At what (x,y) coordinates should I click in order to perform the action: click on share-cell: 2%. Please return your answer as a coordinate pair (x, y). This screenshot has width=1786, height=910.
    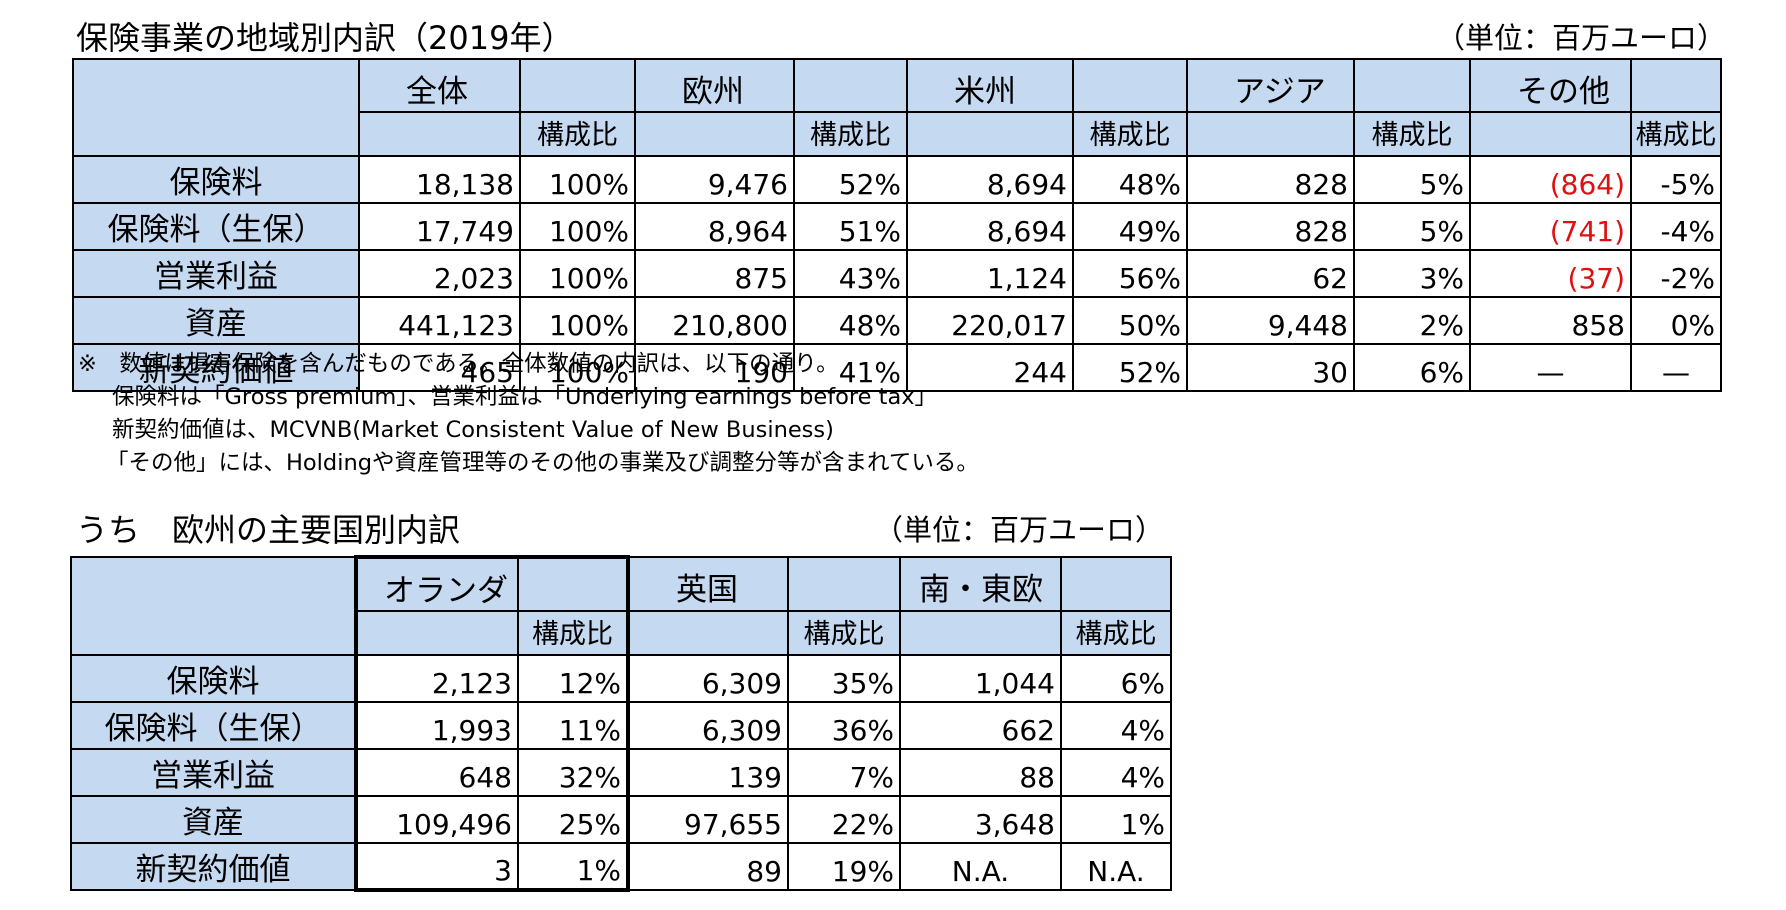
    Looking at the image, I should click on (1412, 320).